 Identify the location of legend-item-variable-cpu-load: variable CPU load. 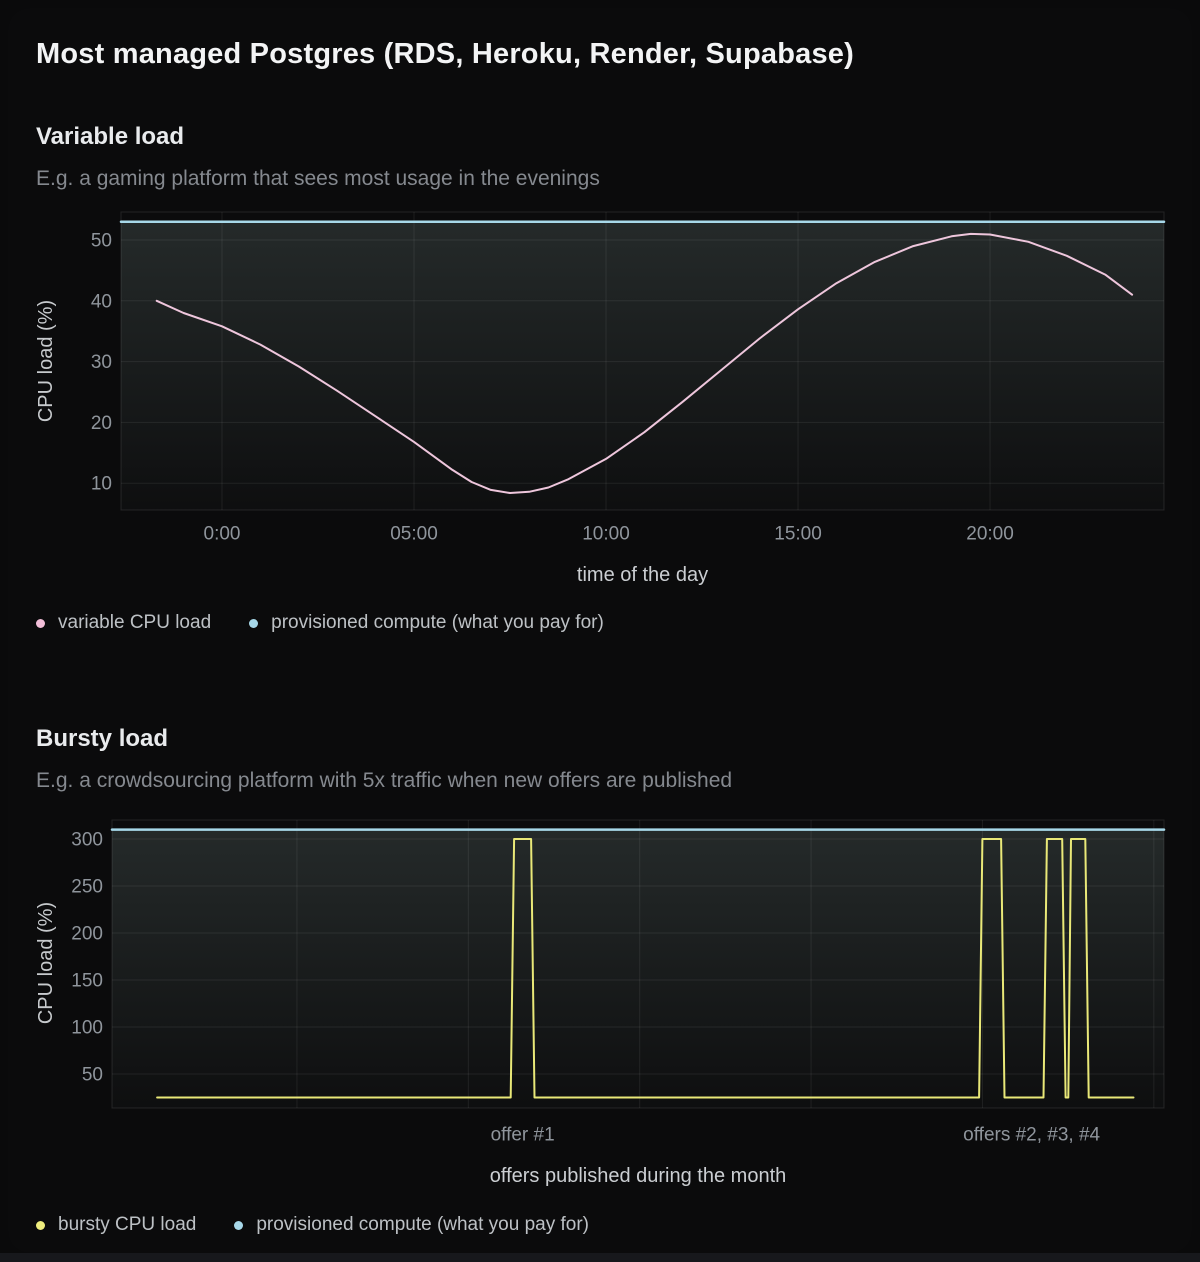
(123, 623).